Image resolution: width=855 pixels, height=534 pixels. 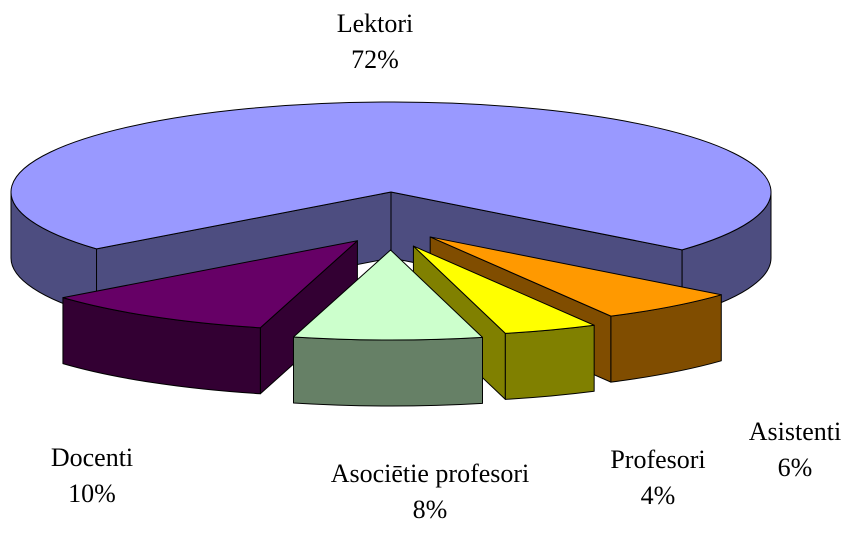 What do you see at coordinates (430, 509) in the screenshot?
I see `value-label: 8%` at bounding box center [430, 509].